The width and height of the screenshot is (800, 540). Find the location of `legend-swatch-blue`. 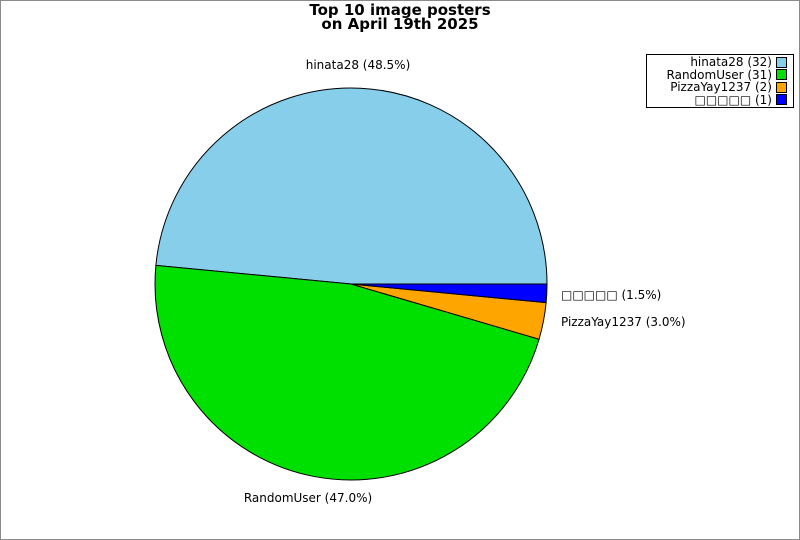

legend-swatch-blue is located at coordinates (781, 100).